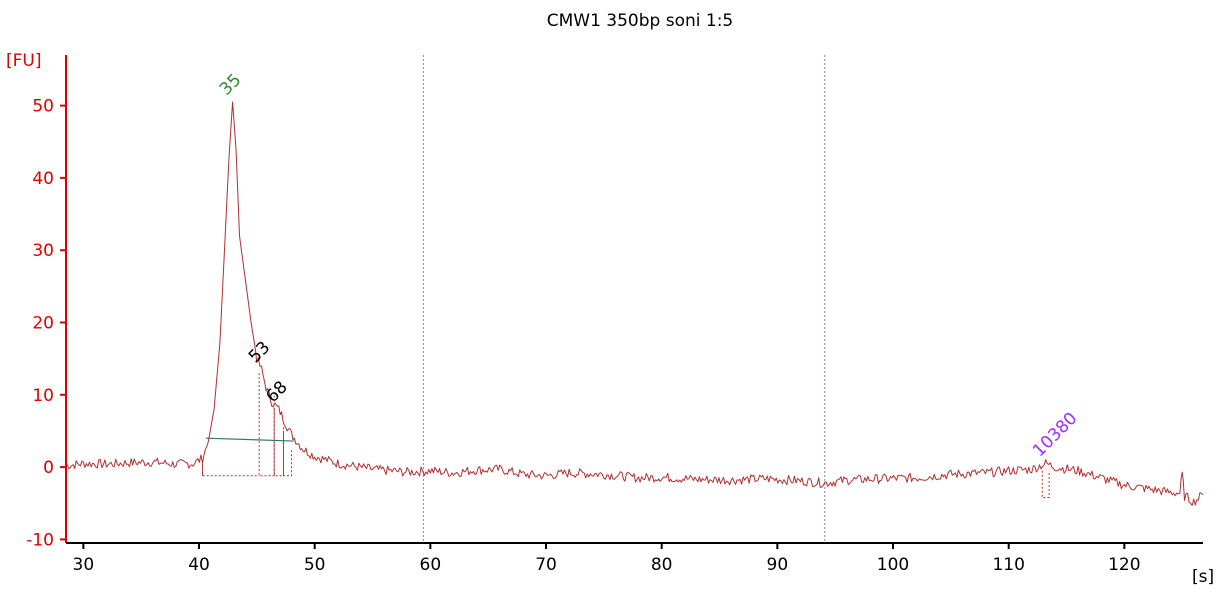  Describe the element at coordinates (40, 540) in the screenshot. I see `y-tick-label: -10` at that location.